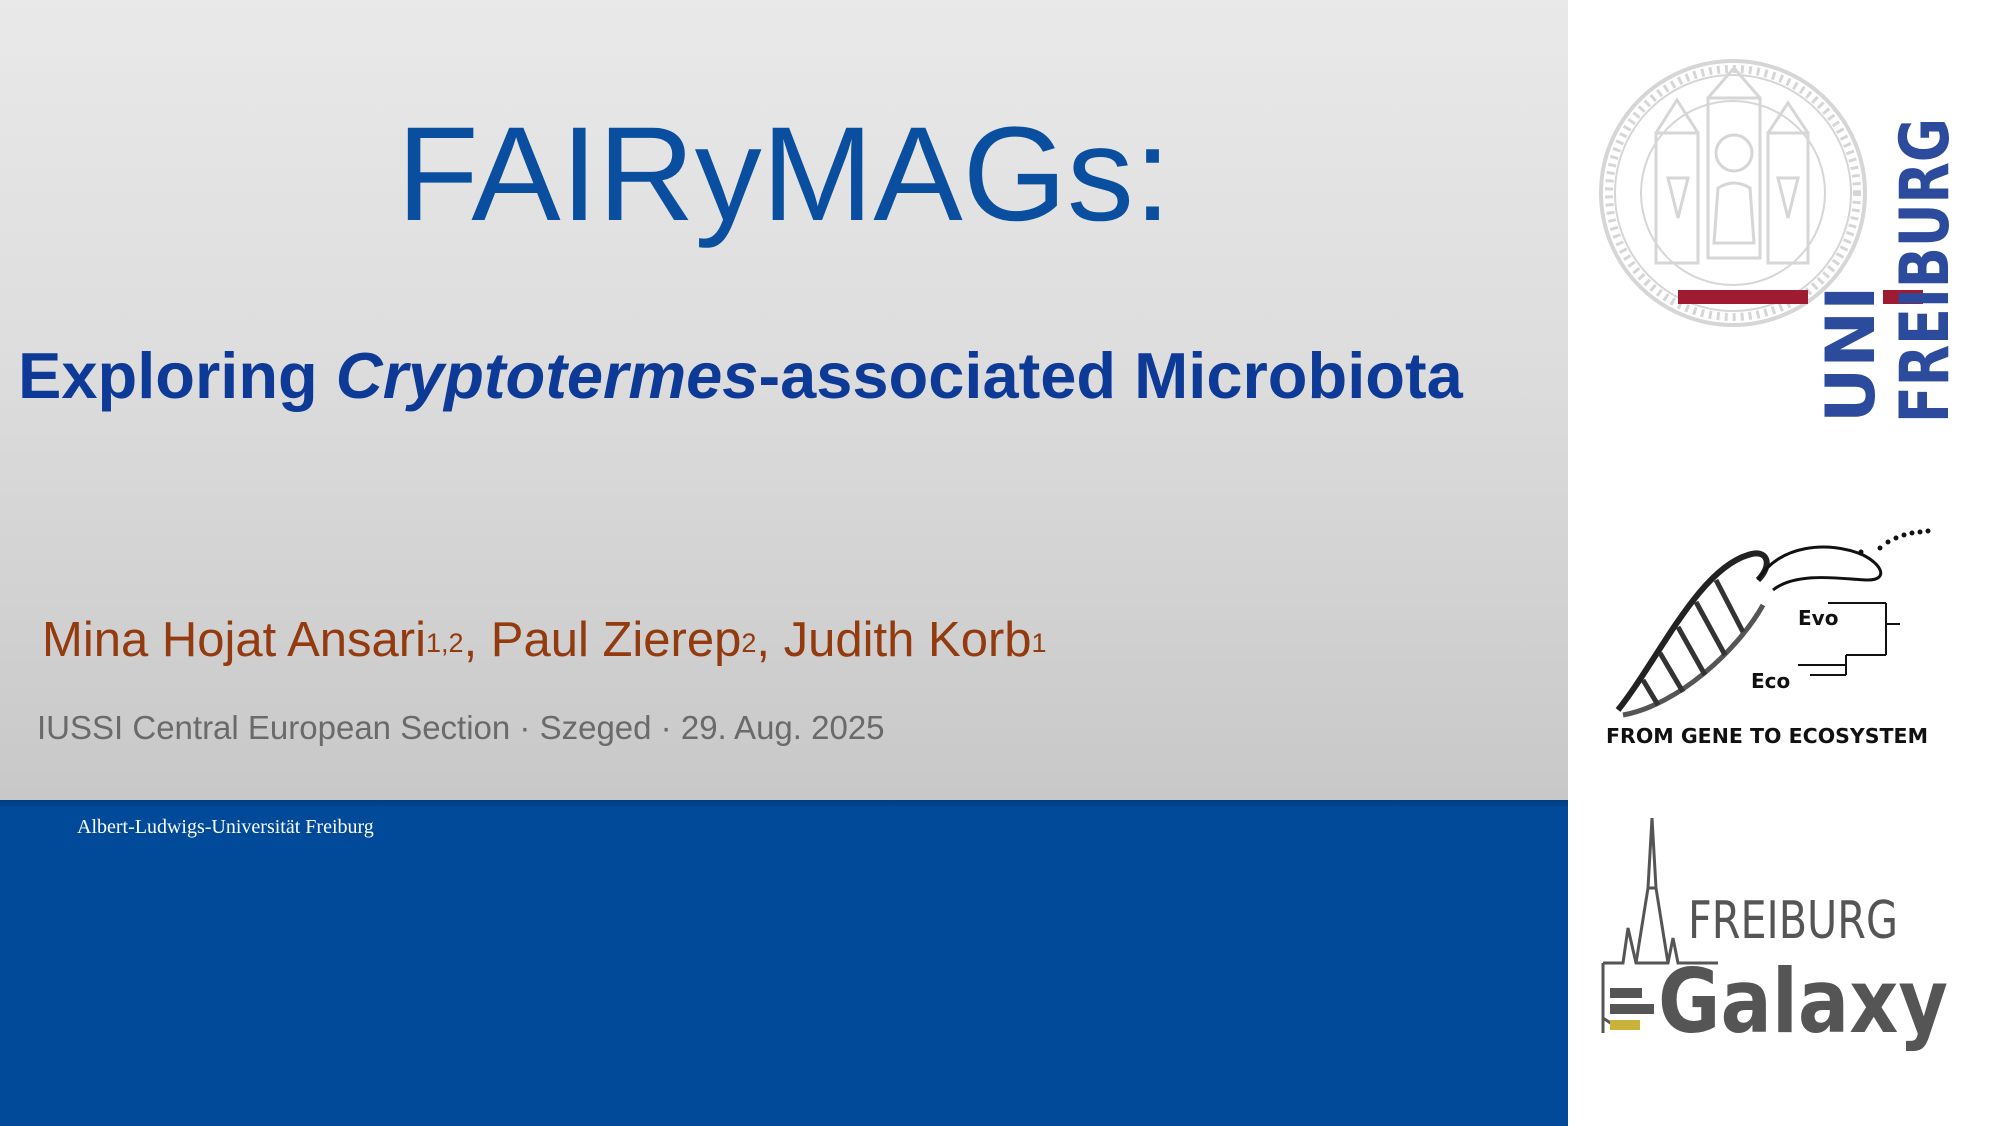  Describe the element at coordinates (749, 643) in the screenshot. I see `author-affiliation: 2` at that location.